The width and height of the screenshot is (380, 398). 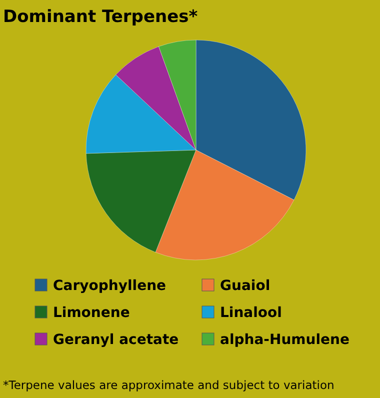 What do you see at coordinates (116, 340) in the screenshot?
I see `legend-label: Geranyl acetate` at bounding box center [116, 340].